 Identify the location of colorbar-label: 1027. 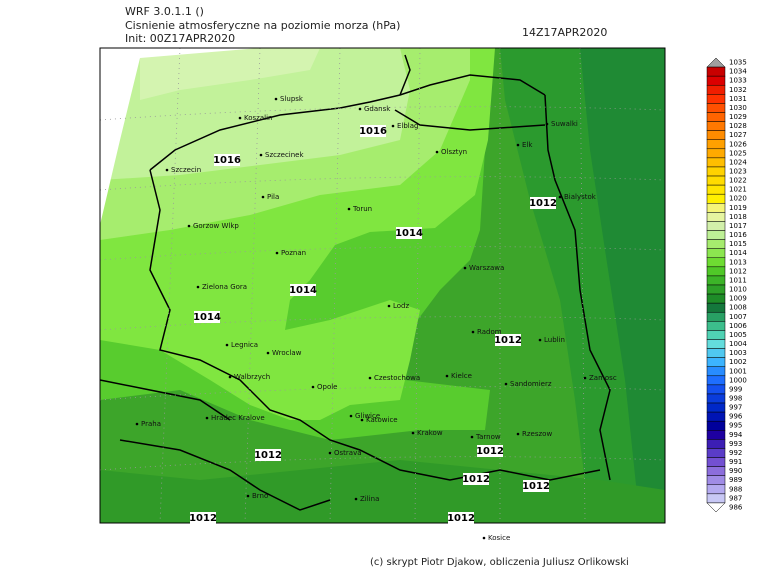
(738, 135).